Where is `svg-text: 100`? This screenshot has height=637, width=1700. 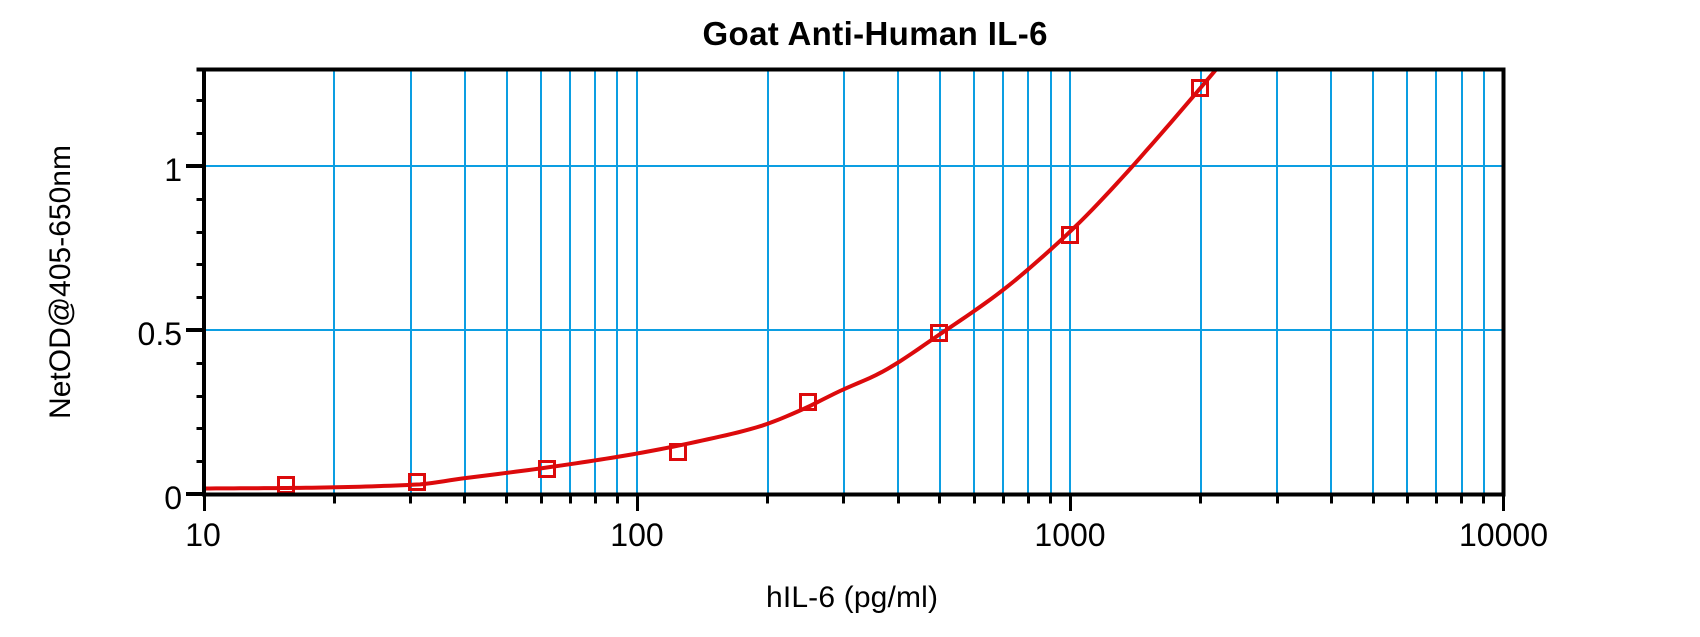 svg-text: 100 is located at coordinates (636, 535).